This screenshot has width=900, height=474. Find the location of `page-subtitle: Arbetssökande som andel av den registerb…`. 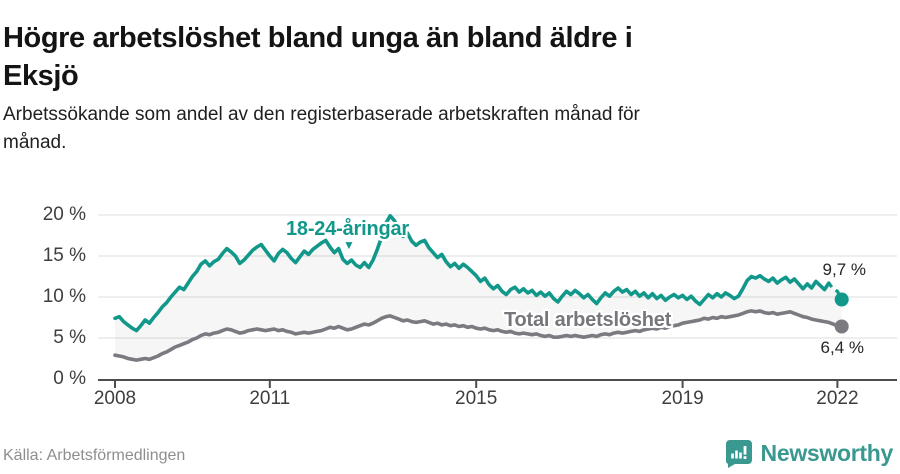

page-subtitle: Arbetssökande som andel av den registerb… is located at coordinates (321, 128).